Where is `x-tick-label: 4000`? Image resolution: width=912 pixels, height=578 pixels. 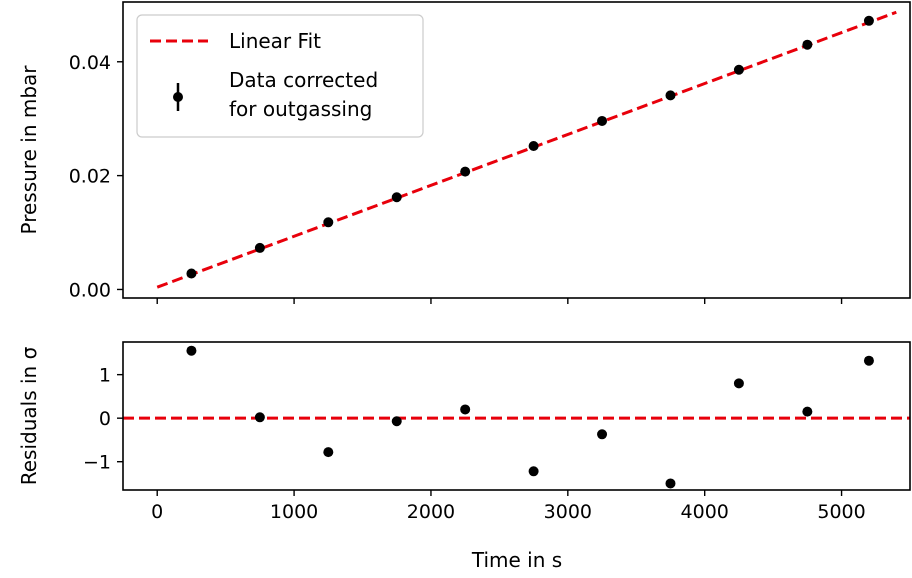
x-tick-label: 4000 is located at coordinates (705, 512).